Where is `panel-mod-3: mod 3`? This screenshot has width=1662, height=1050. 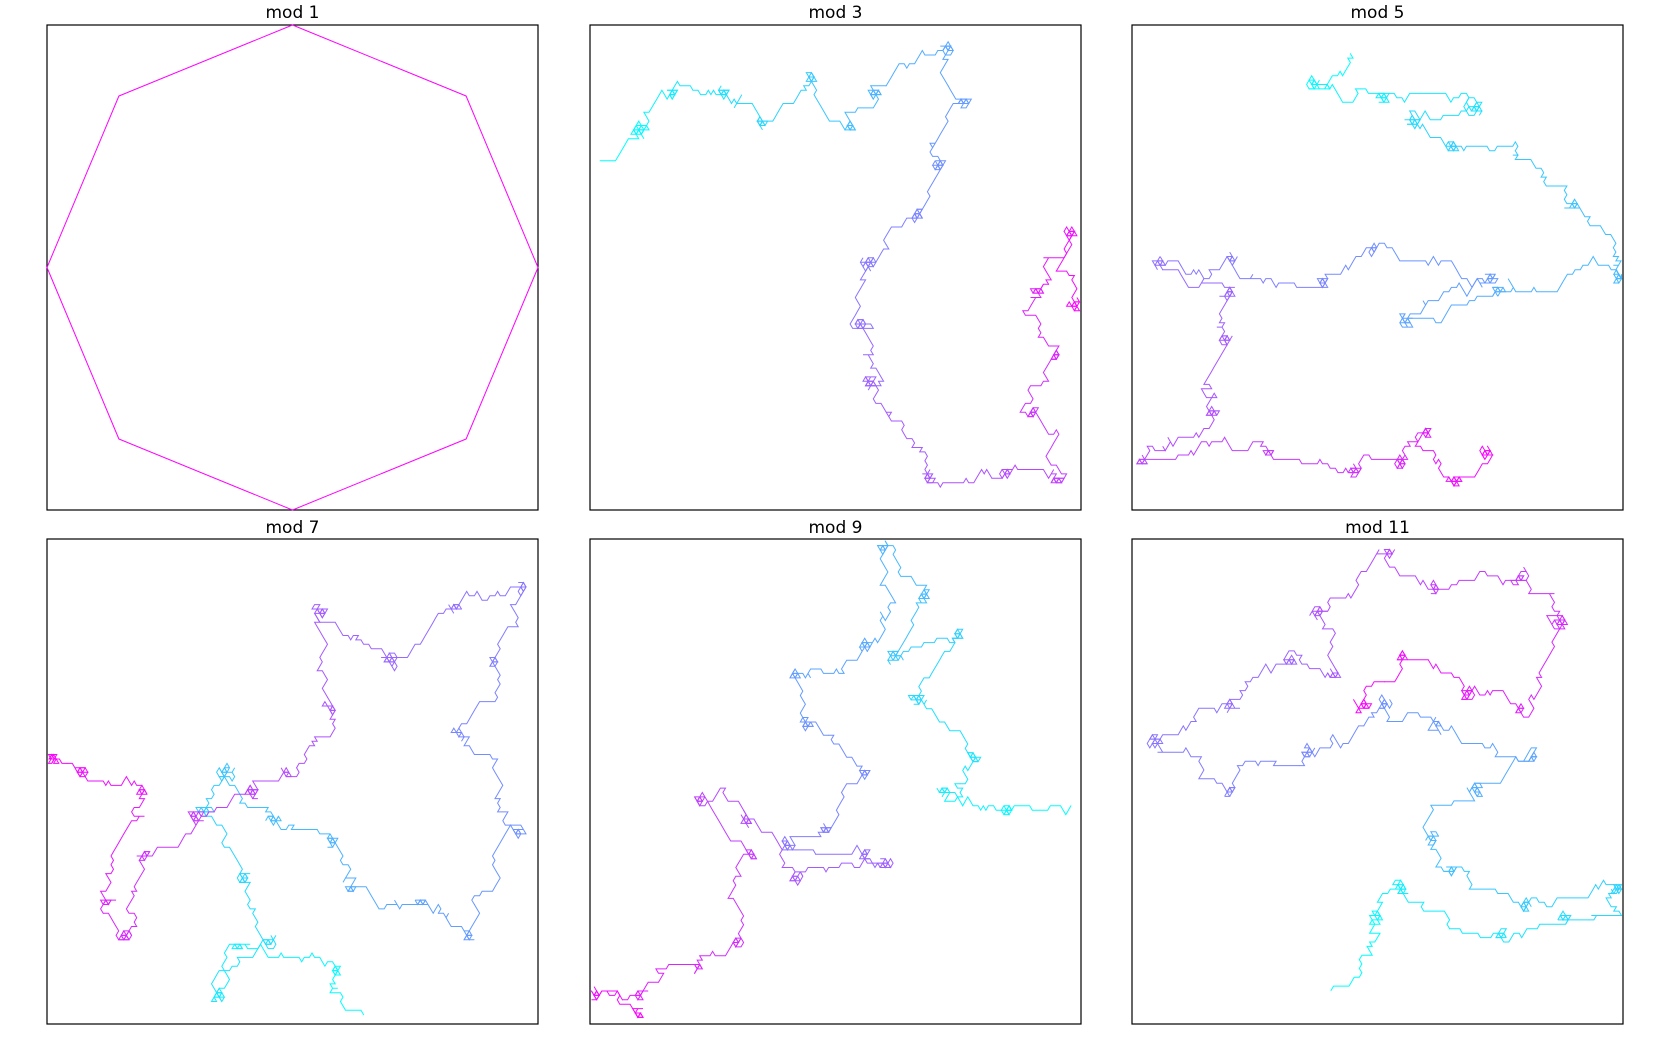
panel-mod-3: mod 3 is located at coordinates (835, 257).